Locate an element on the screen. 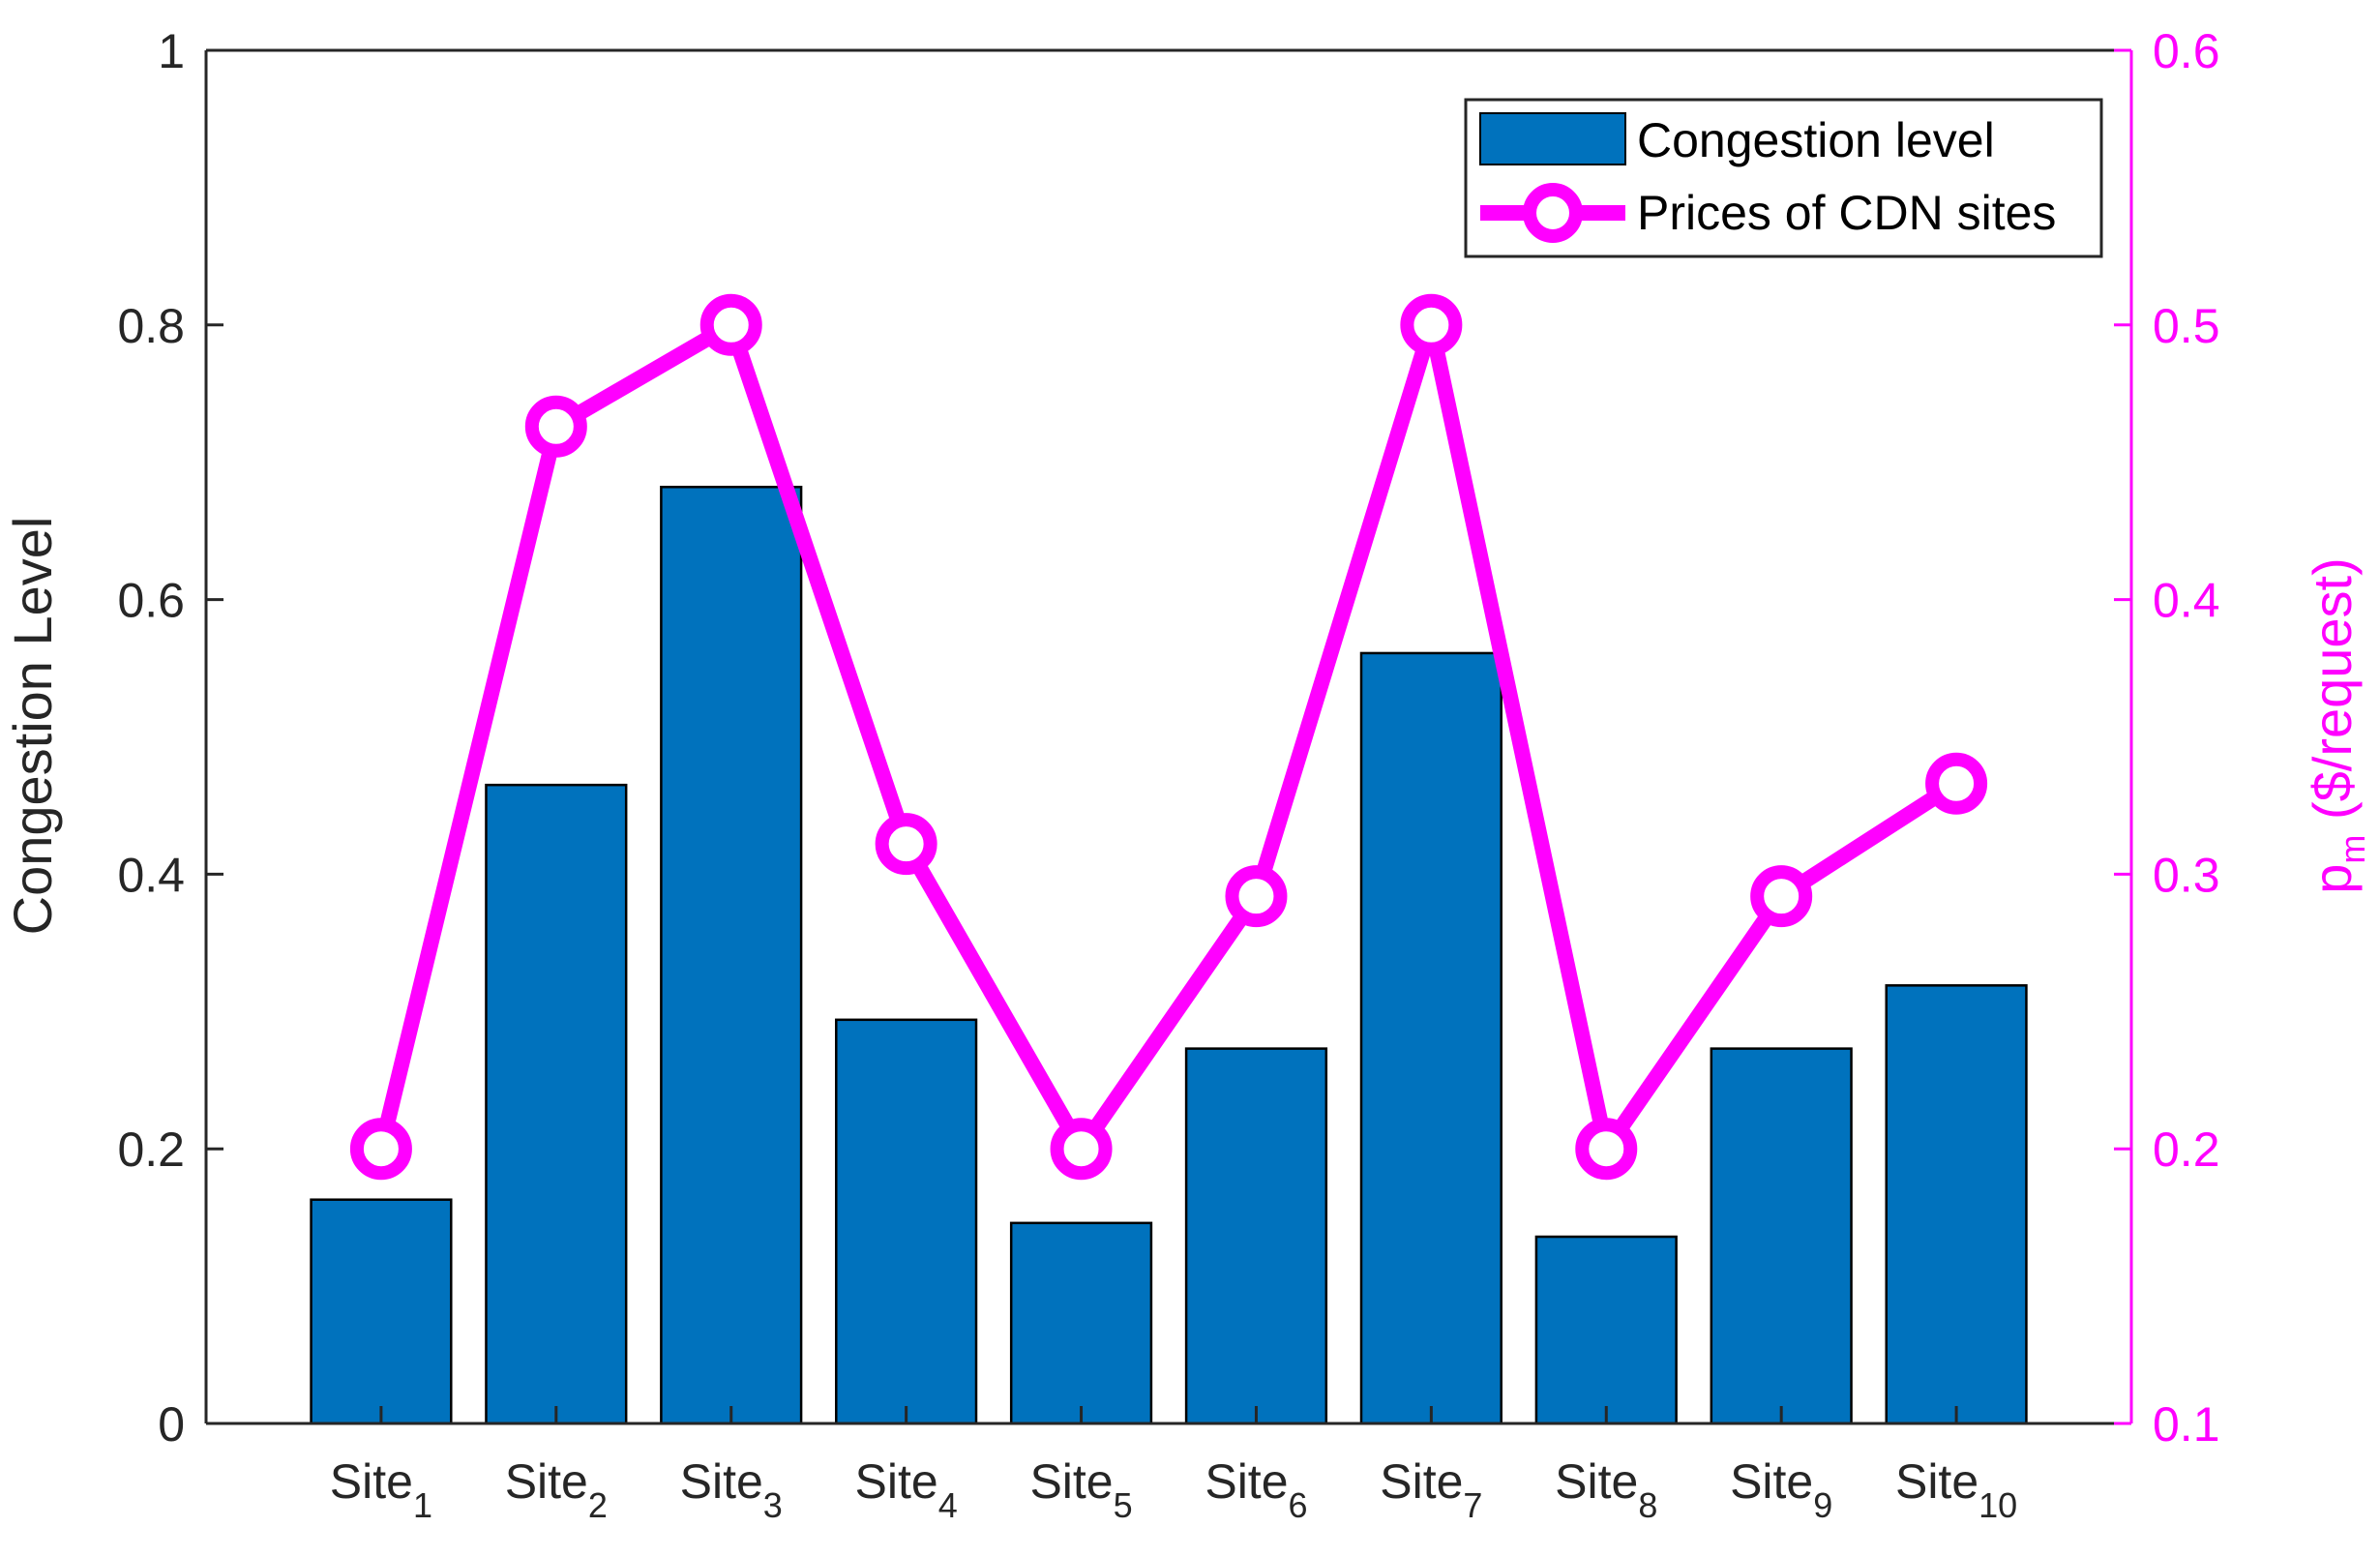 The image size is (2380, 1557). left-tick-label: 1 is located at coordinates (172, 51).